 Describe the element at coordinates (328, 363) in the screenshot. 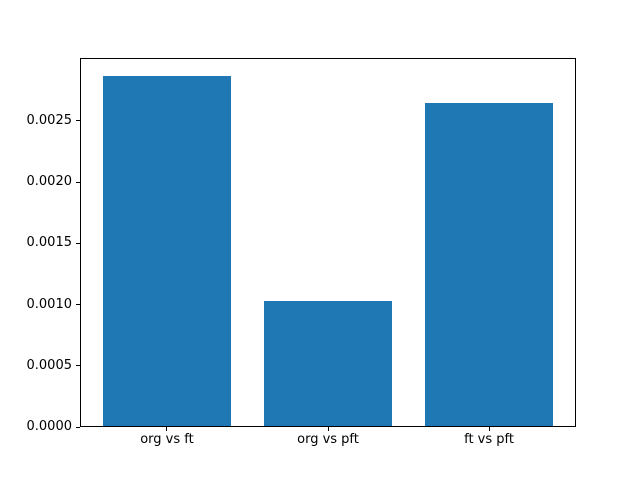

I see `bar-org-vs-pft` at that location.